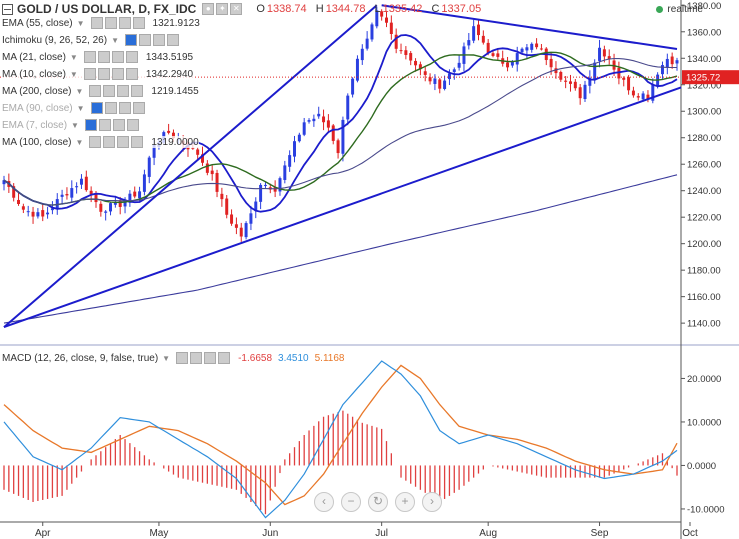 This screenshot has width=739, height=539. Describe the element at coordinates (703, 78) in the screenshot. I see `current-price-label: 1325.72` at that location.